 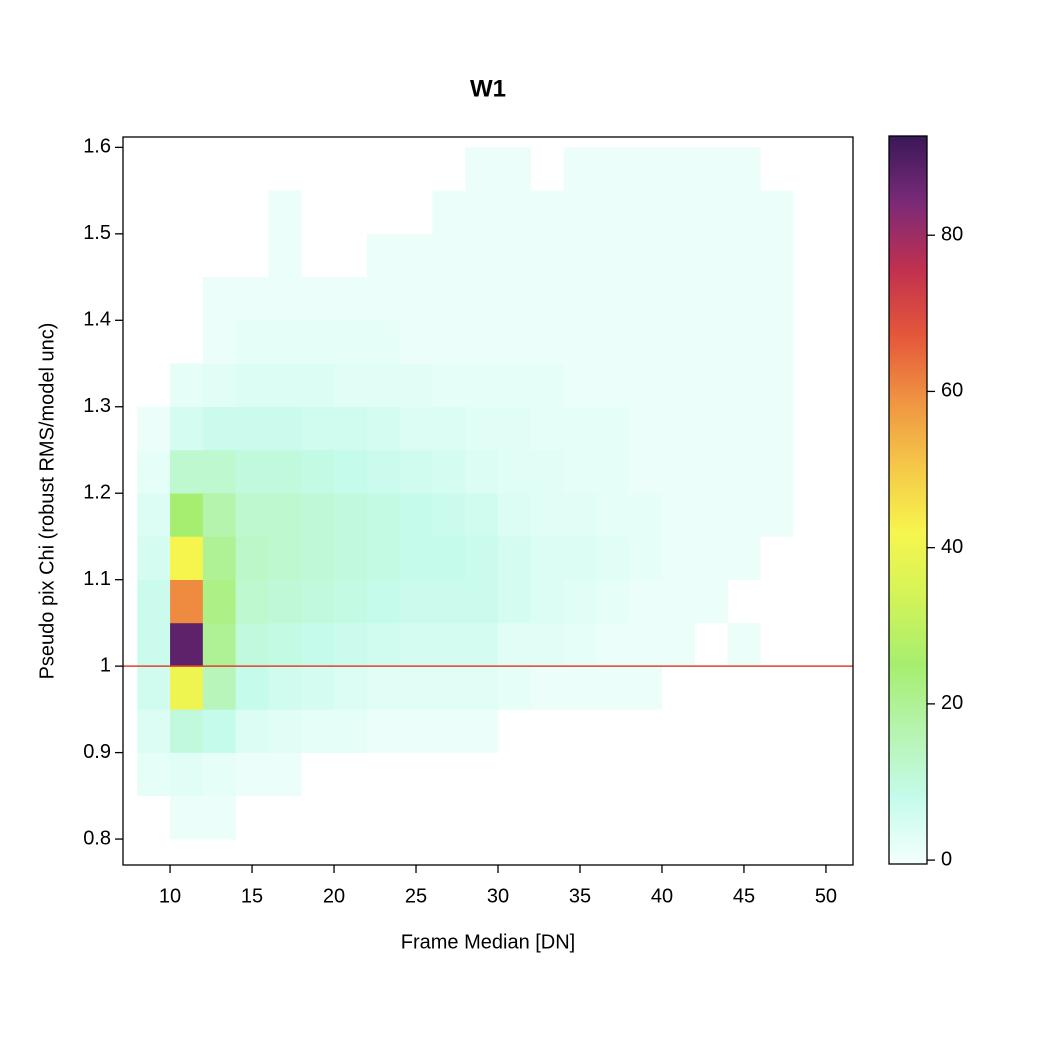 What do you see at coordinates (952, 234) in the screenshot?
I see `colorbar-tick-label: 80` at bounding box center [952, 234].